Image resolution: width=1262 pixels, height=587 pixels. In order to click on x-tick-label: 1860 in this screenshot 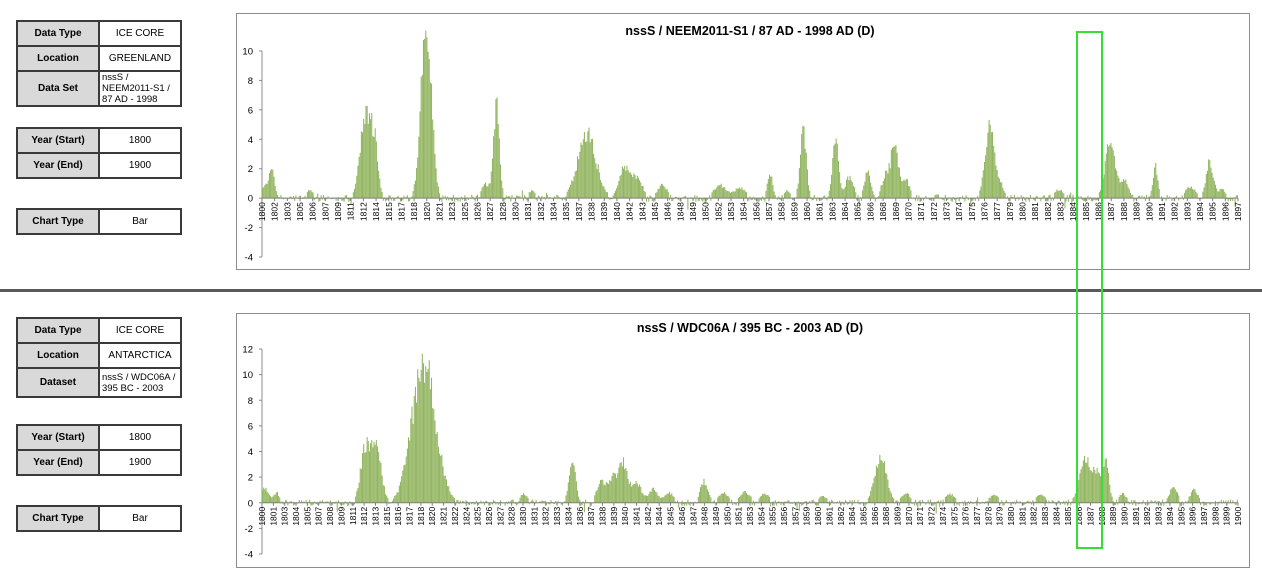, I will do `click(807, 211)`.